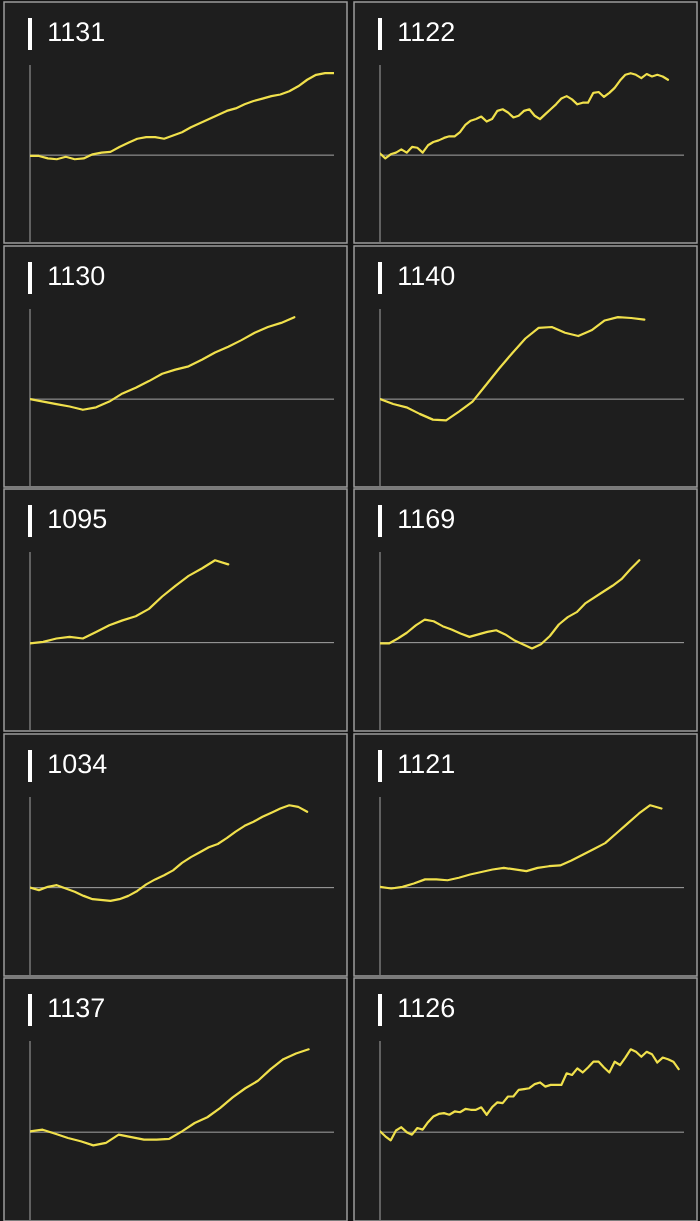 The image size is (700, 1221). What do you see at coordinates (427, 1008) in the screenshot?
I see `chart-title: 1126` at bounding box center [427, 1008].